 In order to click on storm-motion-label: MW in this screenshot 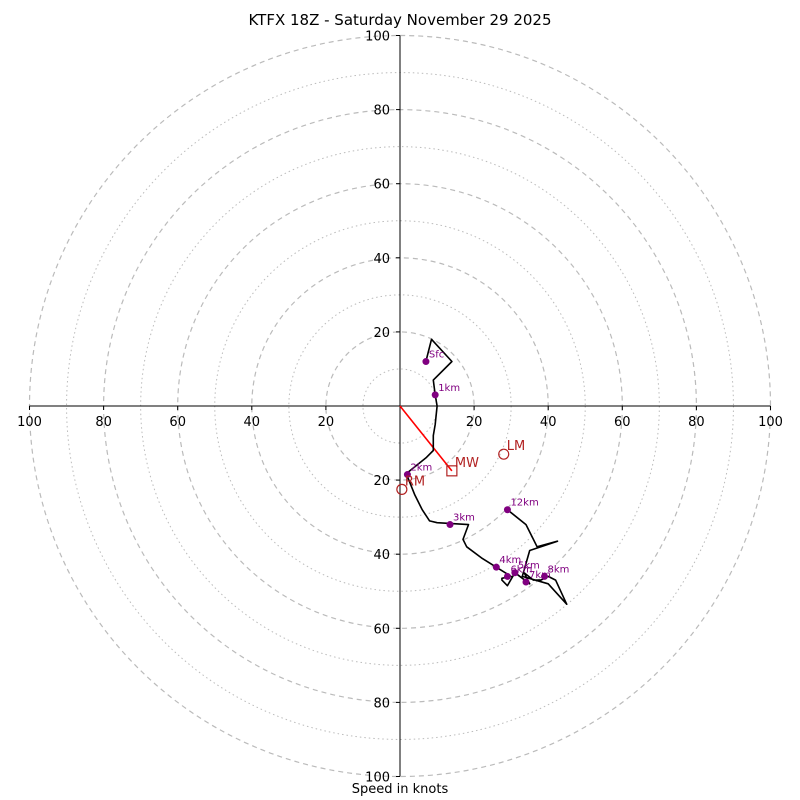, I will do `click(467, 463)`.